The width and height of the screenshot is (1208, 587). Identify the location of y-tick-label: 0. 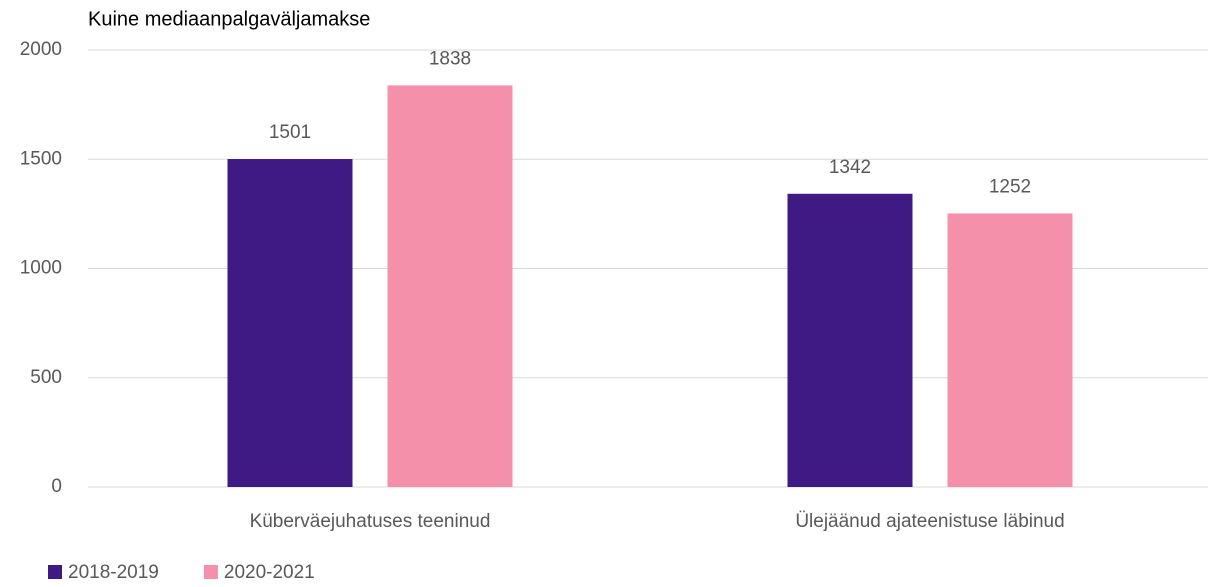
(56, 486).